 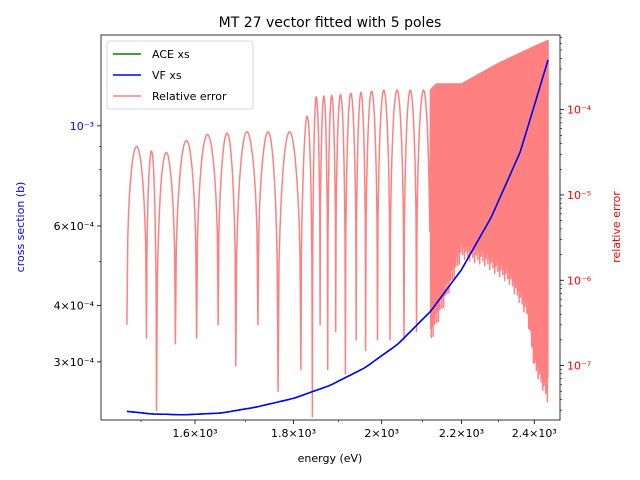 I want to click on legend-box, so click(x=180, y=75).